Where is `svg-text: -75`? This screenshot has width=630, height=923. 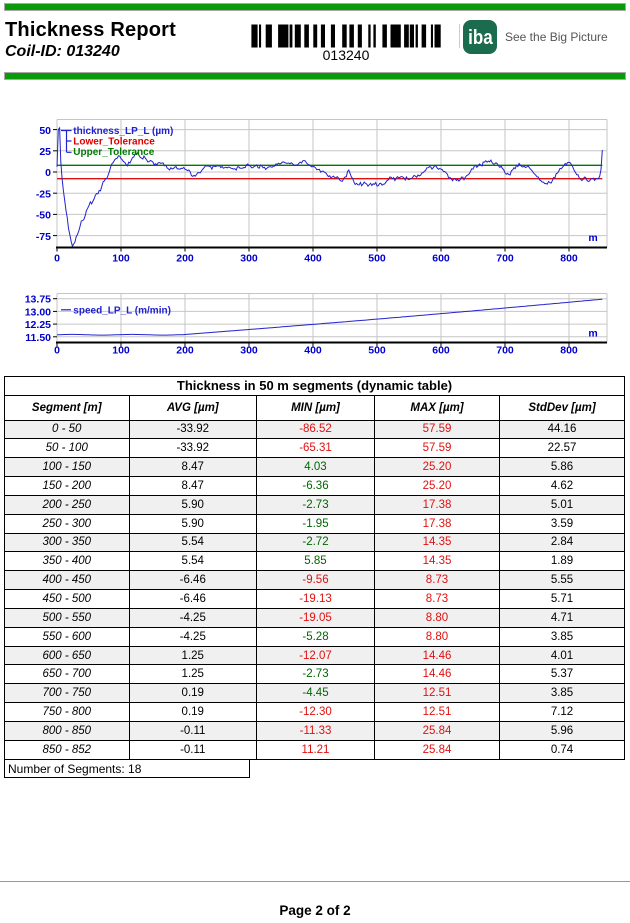
svg-text: -75 is located at coordinates (43, 237).